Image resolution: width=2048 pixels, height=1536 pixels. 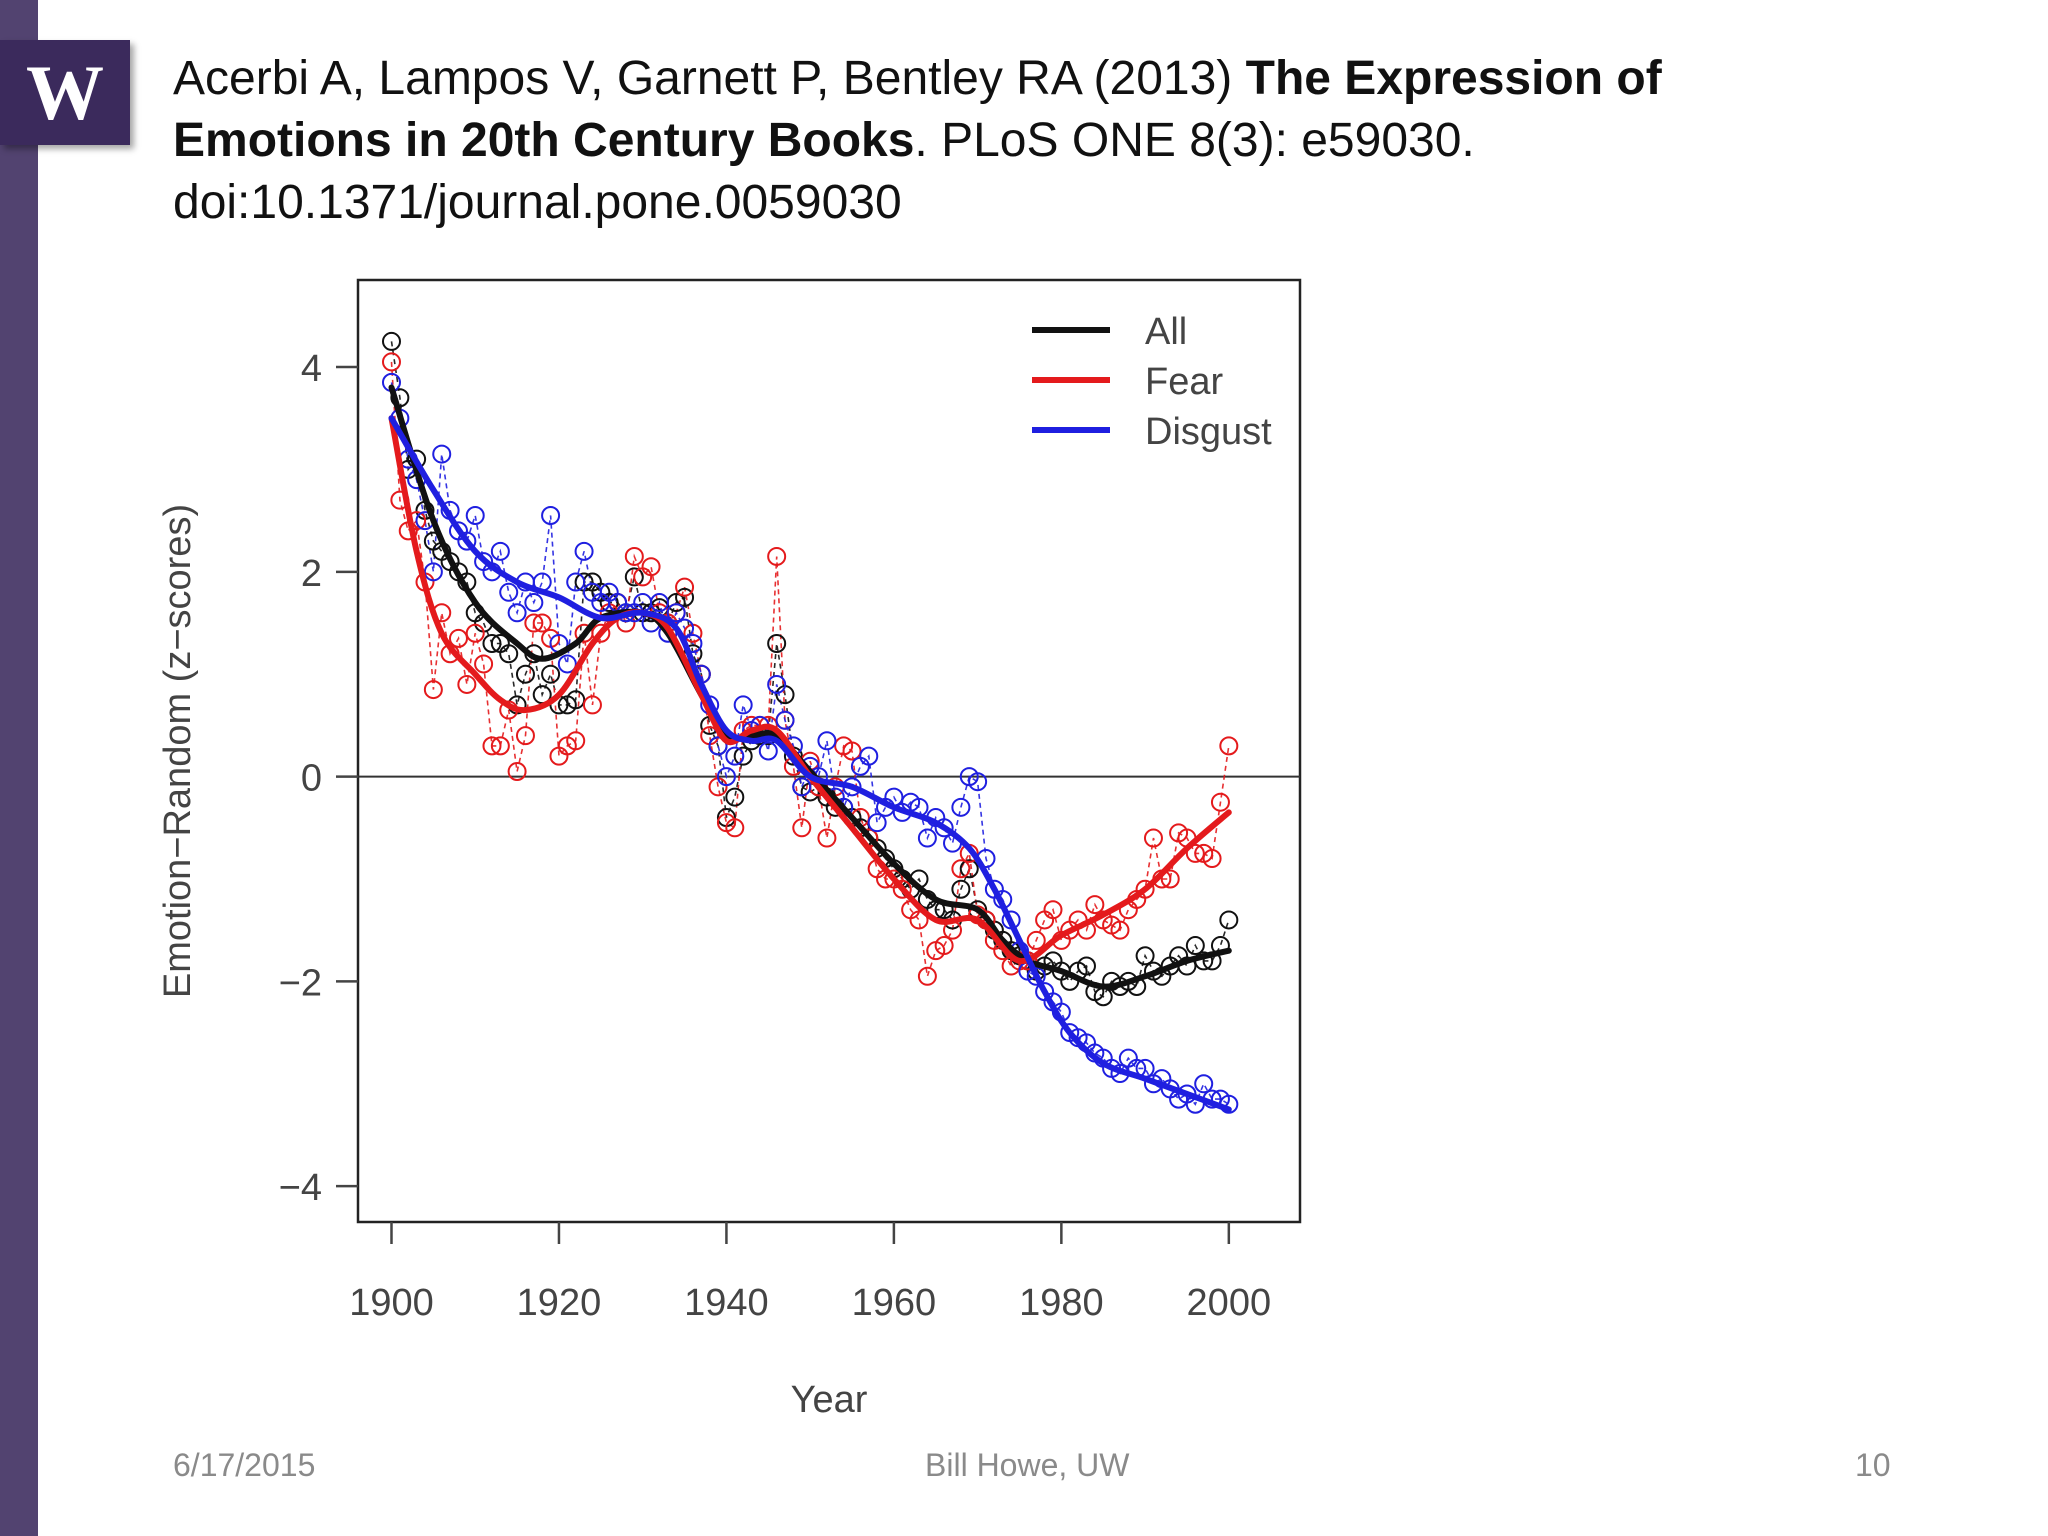 I want to click on uw-logo-letter: W, so click(x=65, y=92).